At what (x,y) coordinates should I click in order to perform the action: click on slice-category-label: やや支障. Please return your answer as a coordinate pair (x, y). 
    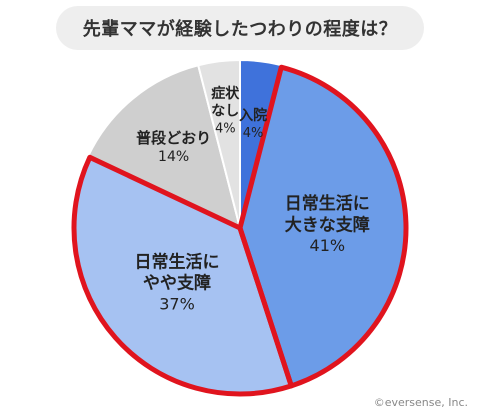
    Looking at the image, I should click on (177, 283).